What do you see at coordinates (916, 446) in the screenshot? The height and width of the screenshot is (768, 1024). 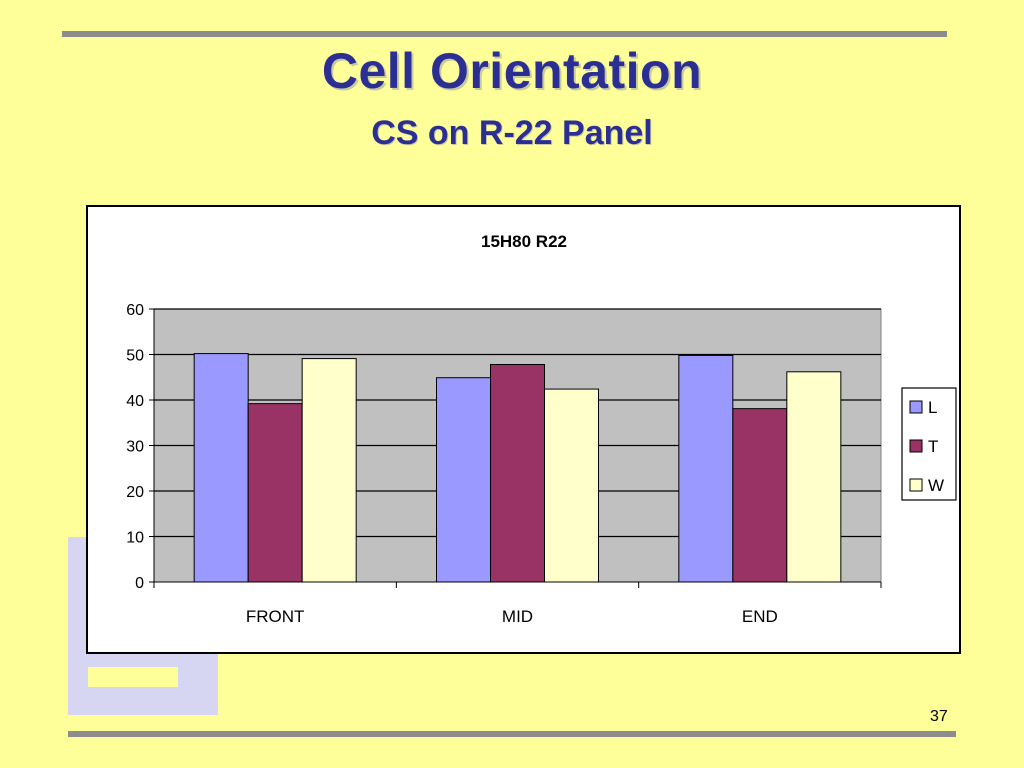 I see `legend-swatch-t` at bounding box center [916, 446].